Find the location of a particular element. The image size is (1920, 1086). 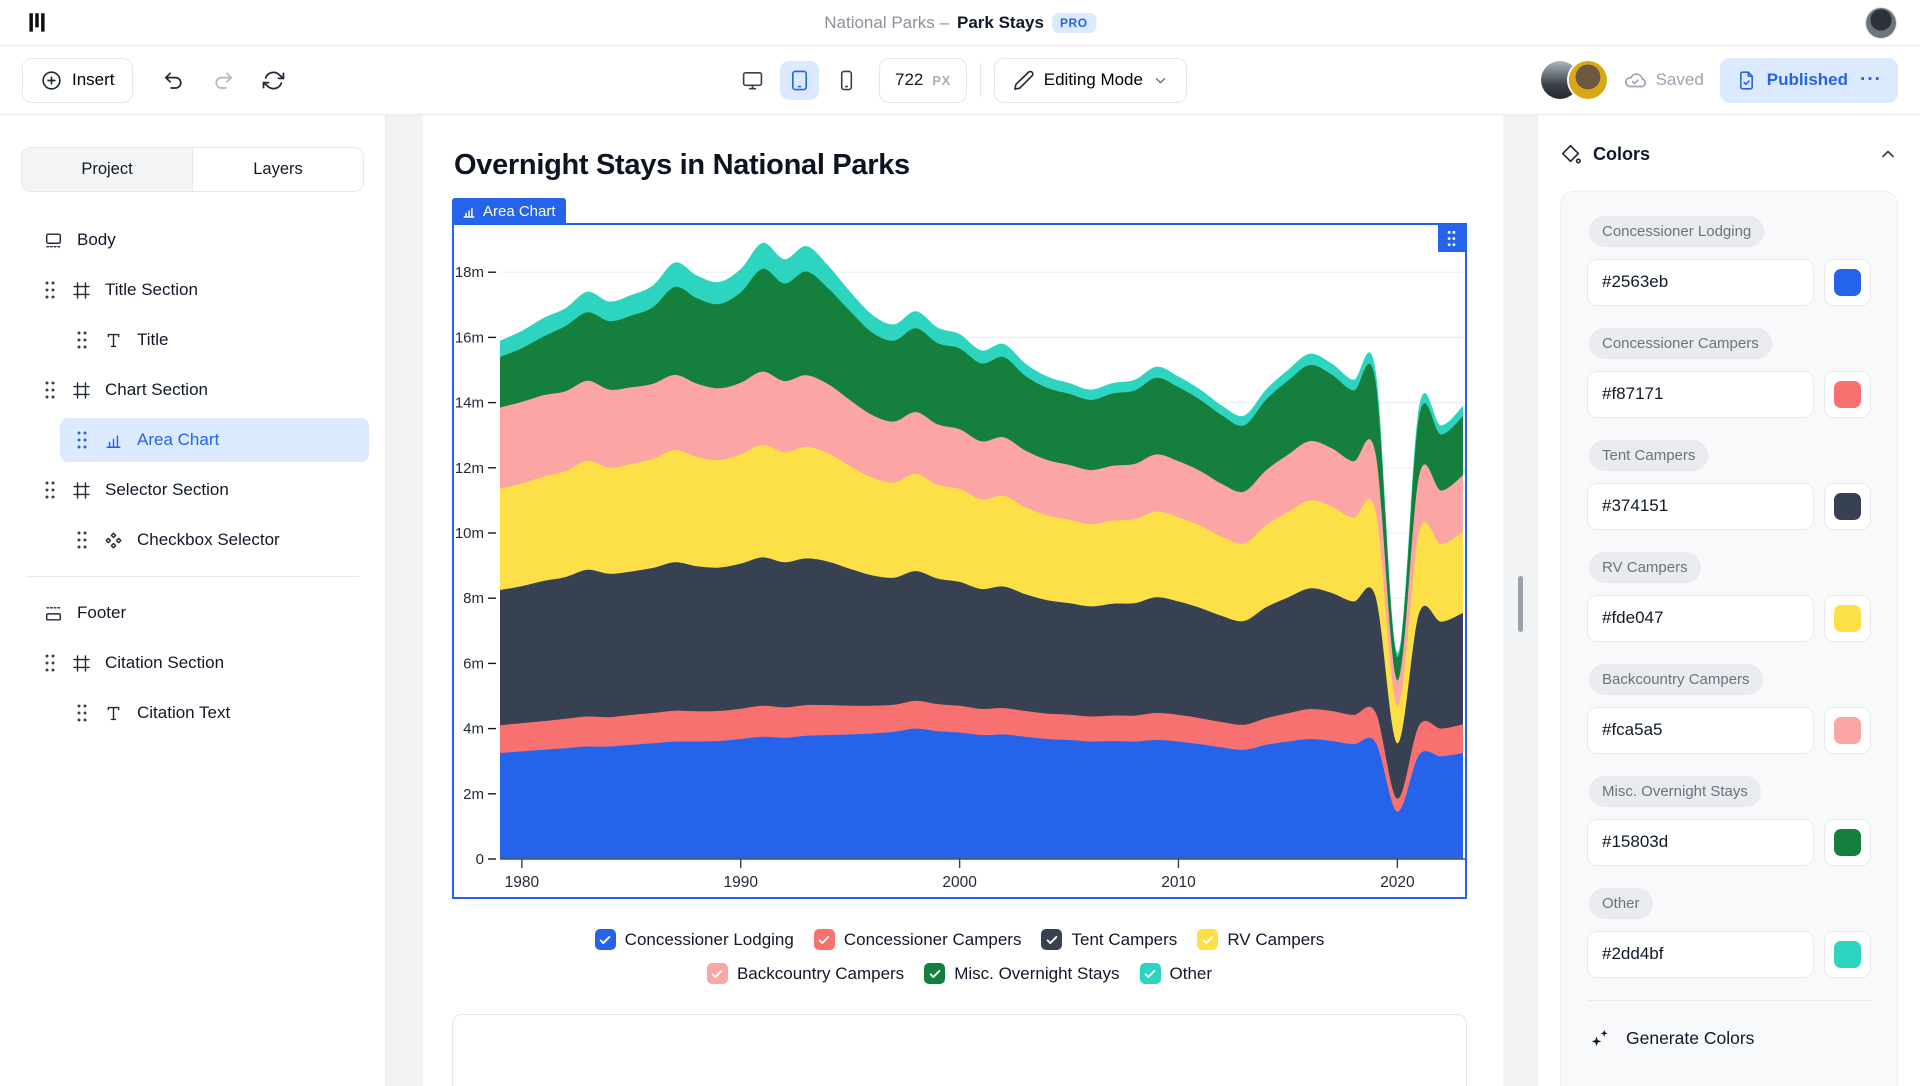

checkbox-checked-icon is located at coordinates (935, 973).